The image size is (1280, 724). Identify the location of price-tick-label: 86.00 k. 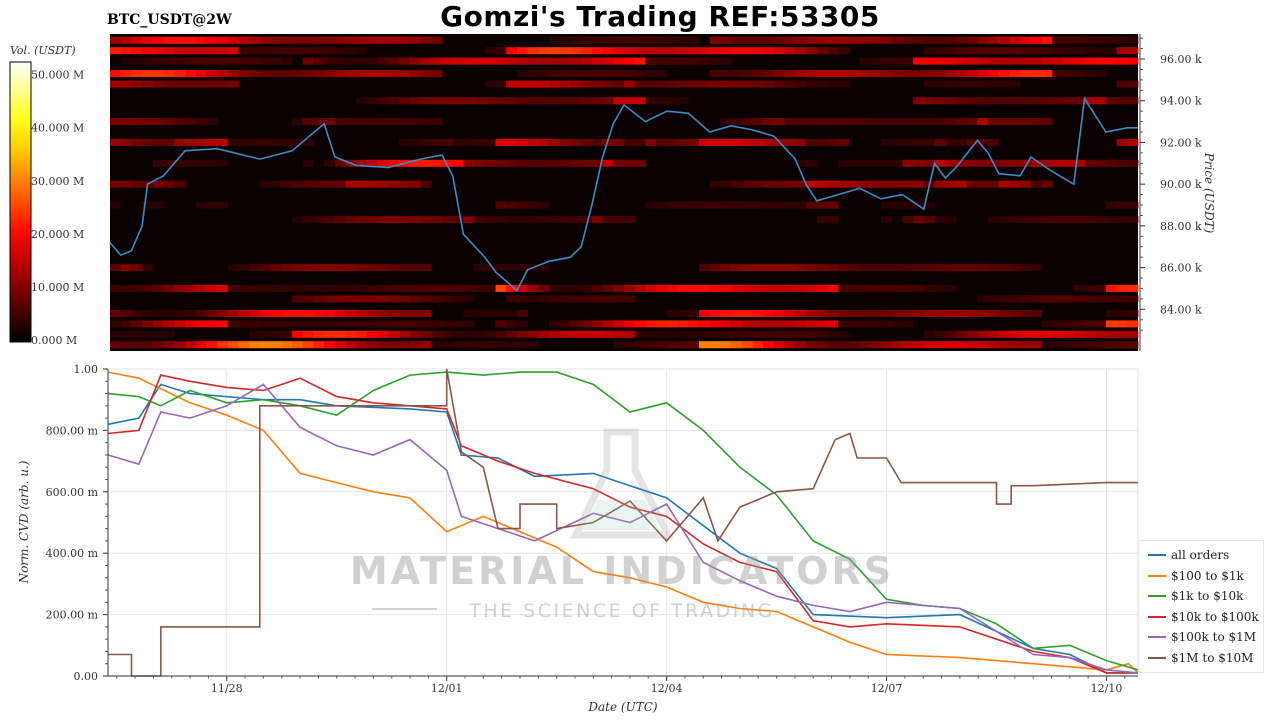
(1181, 268).